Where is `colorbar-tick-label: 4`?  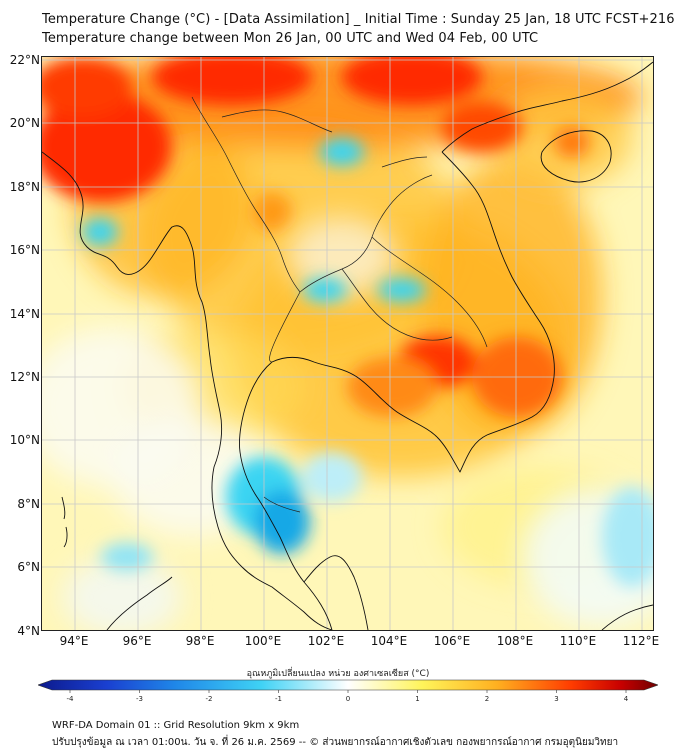 colorbar-tick-label: 4 is located at coordinates (626, 699).